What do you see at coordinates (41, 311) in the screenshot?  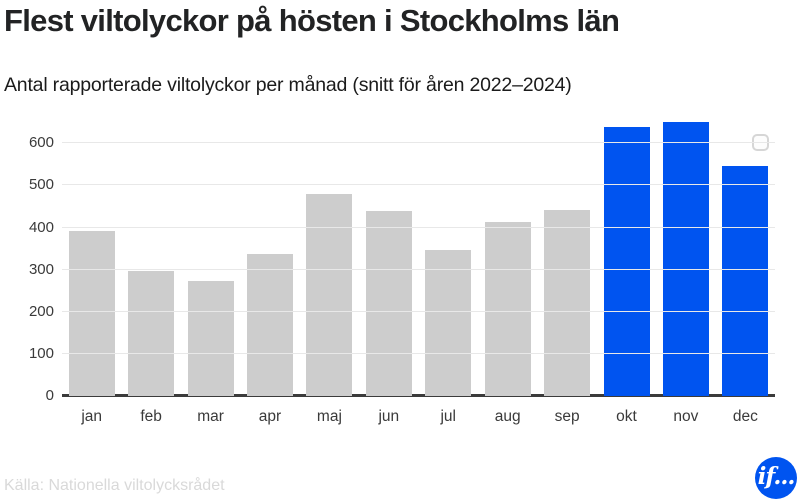 I see `y-tick-label-200: 200` at bounding box center [41, 311].